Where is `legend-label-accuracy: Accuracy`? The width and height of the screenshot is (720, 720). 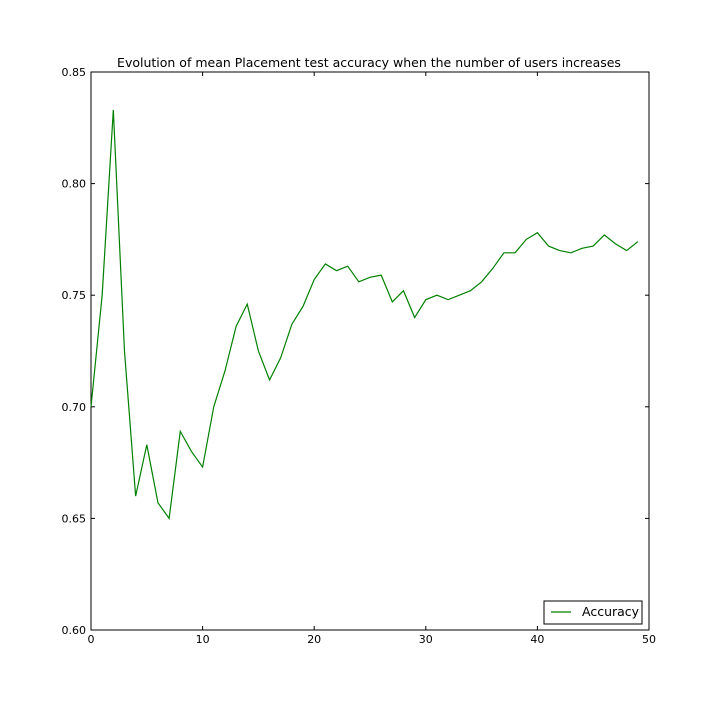 legend-label-accuracy: Accuracy is located at coordinates (611, 611).